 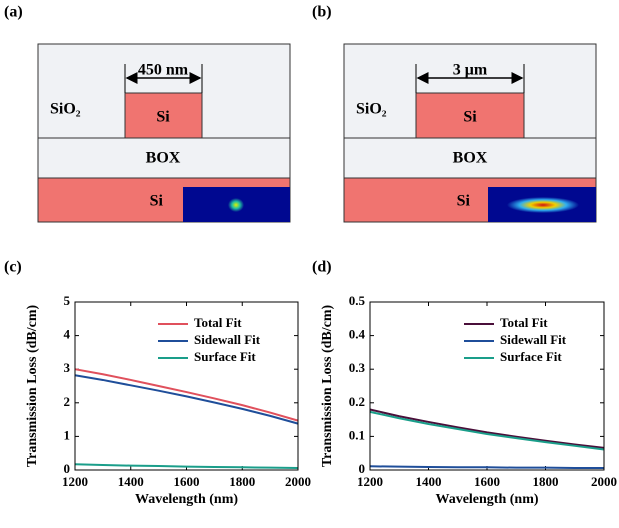 I want to click on panel-label: (c), so click(x=13, y=267).